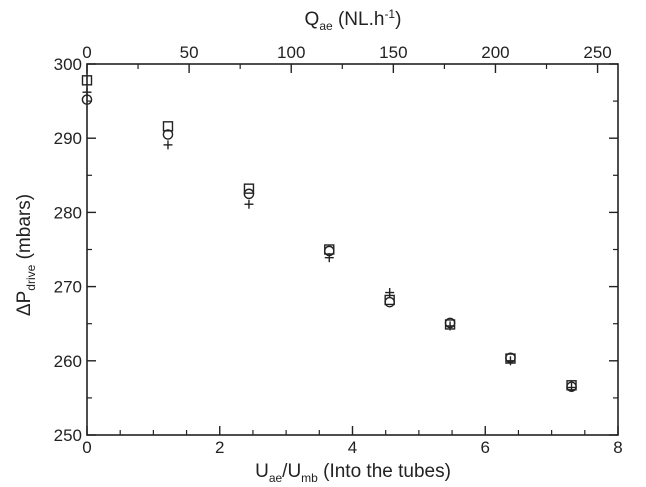 The image size is (646, 487). Describe the element at coordinates (68, 64) in the screenshot. I see `y-tick-label: 300` at that location.